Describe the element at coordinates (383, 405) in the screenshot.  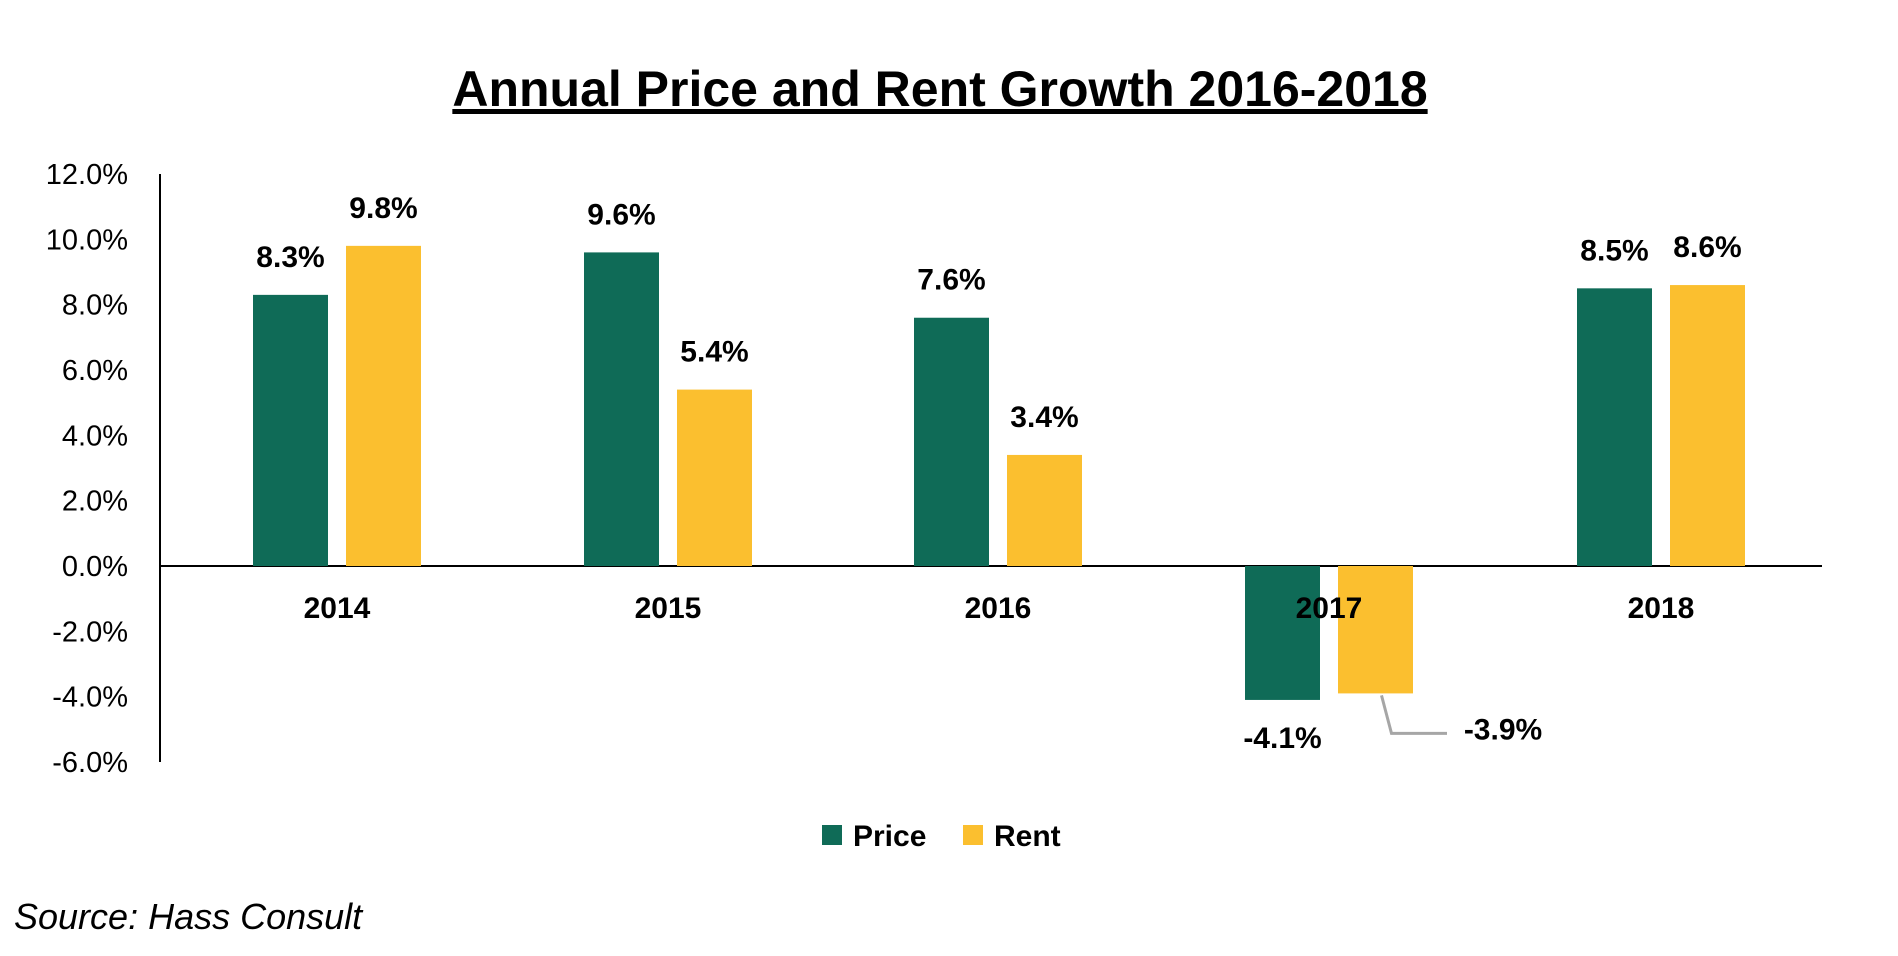
I see `bar-rent-2014` at that location.